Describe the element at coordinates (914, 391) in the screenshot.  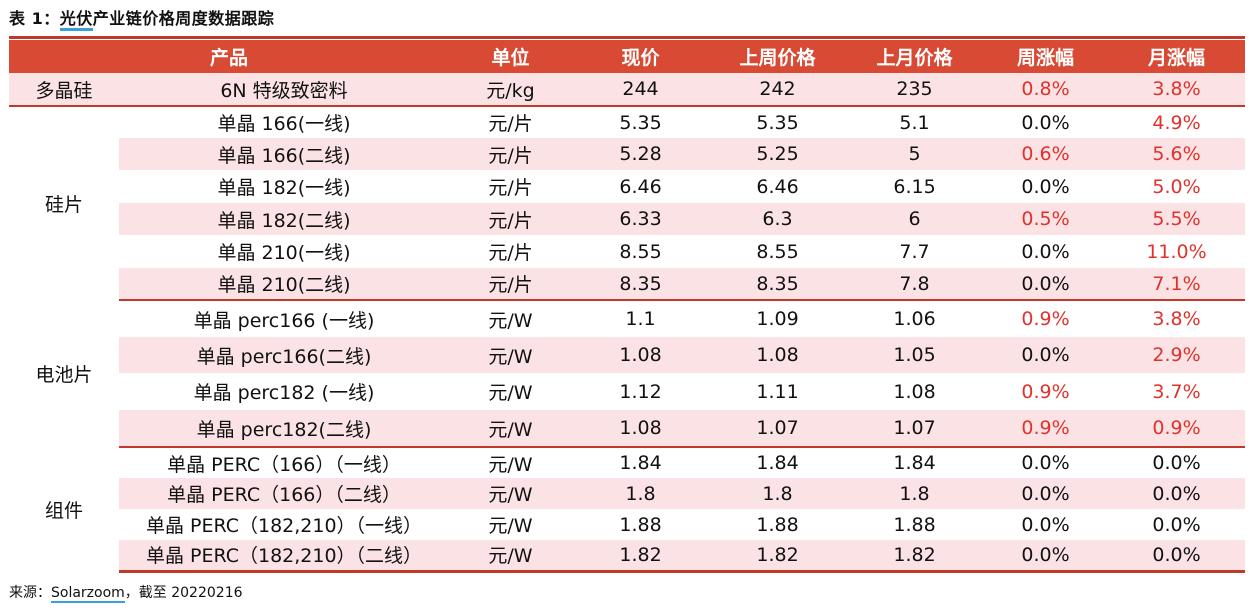
I see `last-month-cell: 1.08` at that location.